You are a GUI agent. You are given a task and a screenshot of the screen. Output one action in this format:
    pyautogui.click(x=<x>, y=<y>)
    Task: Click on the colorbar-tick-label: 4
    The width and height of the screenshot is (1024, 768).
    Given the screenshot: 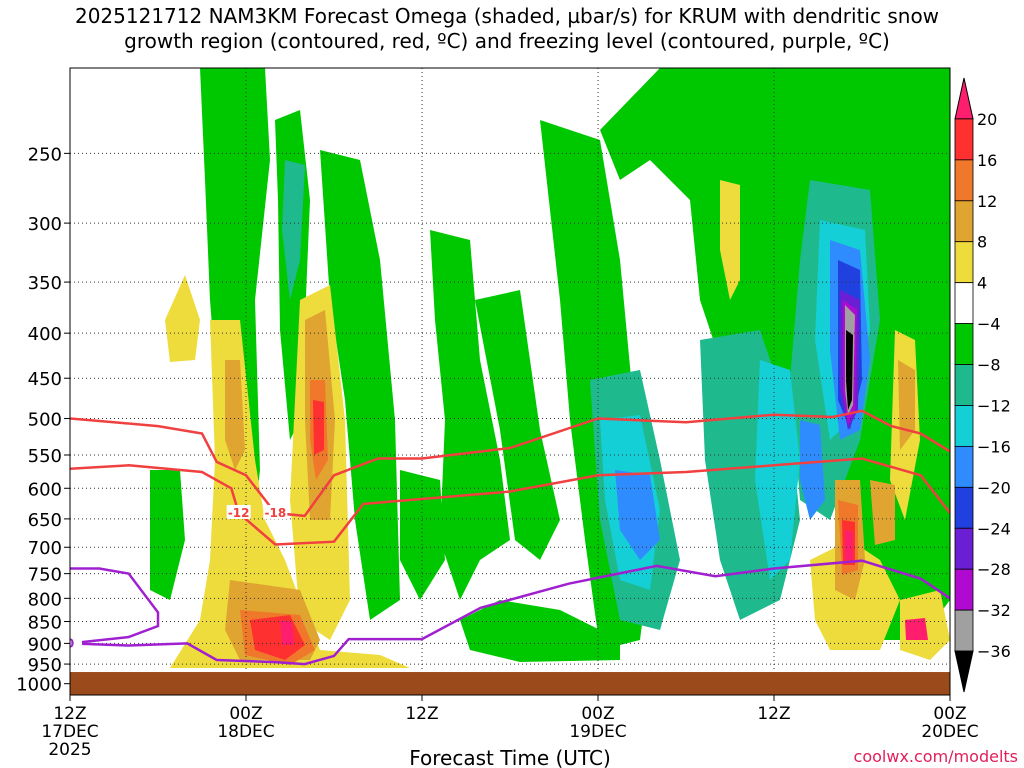 What is the action you would take?
    pyautogui.click(x=982, y=283)
    